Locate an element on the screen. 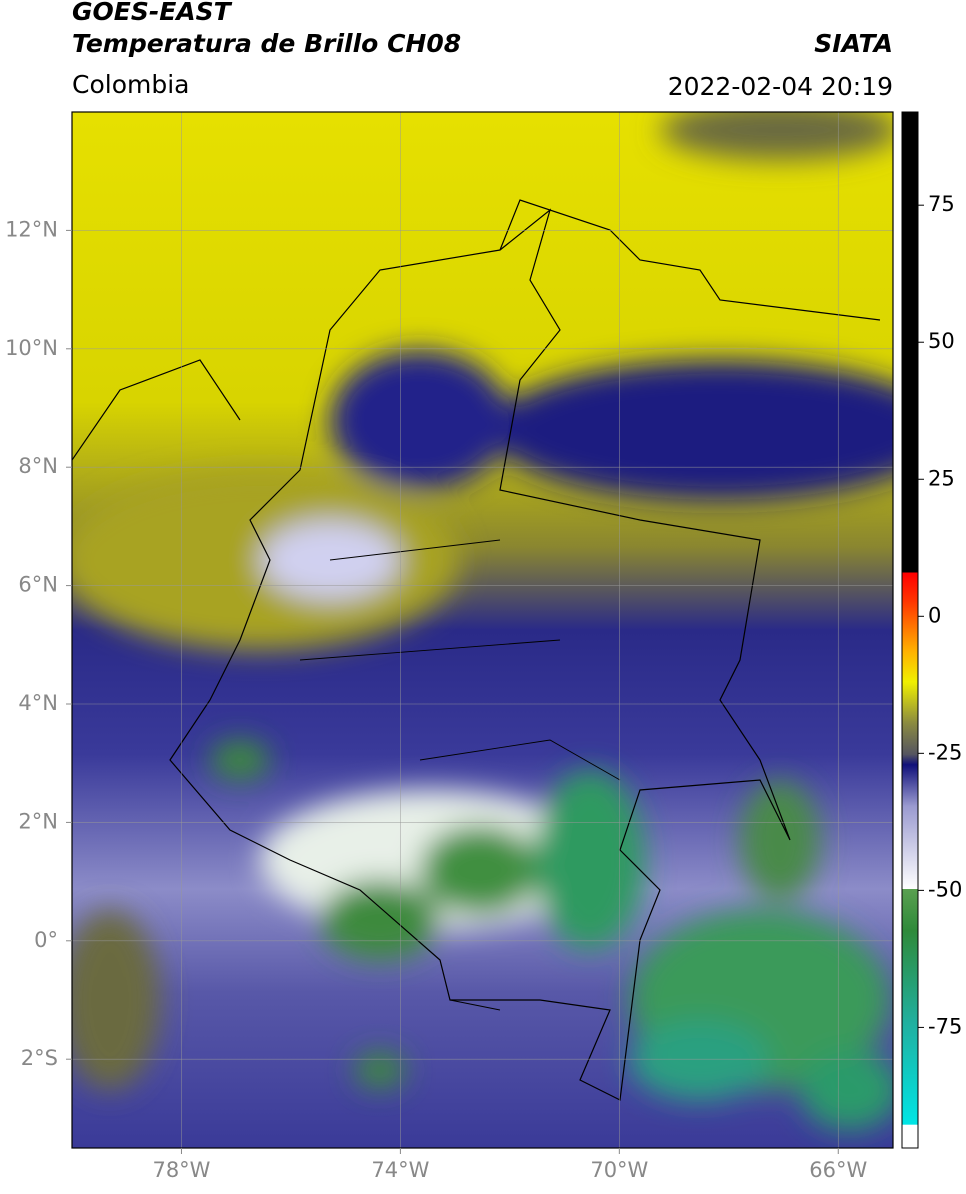 This screenshot has width=966, height=1194. source: SIATA is located at coordinates (853, 43).